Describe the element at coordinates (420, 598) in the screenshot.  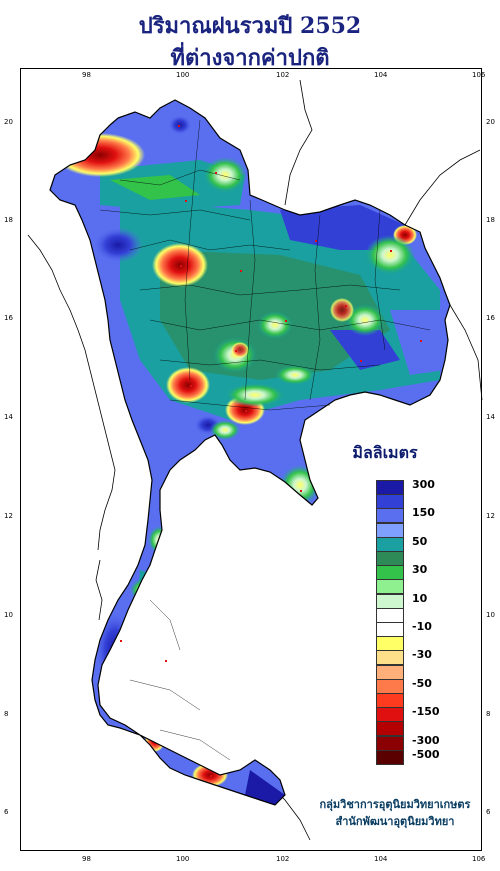
I see `legend-label: 10` at that location.